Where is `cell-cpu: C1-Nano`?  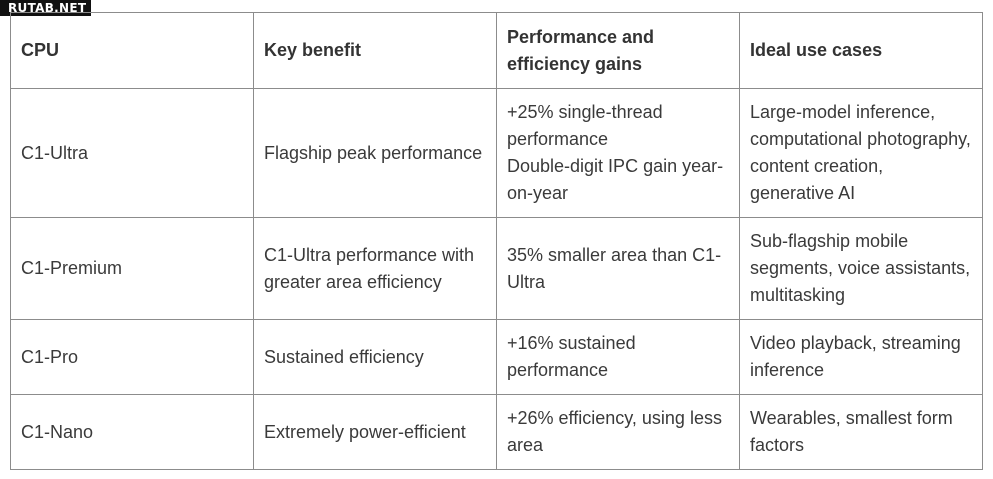
cell-cpu: C1-Nano is located at coordinates (132, 432).